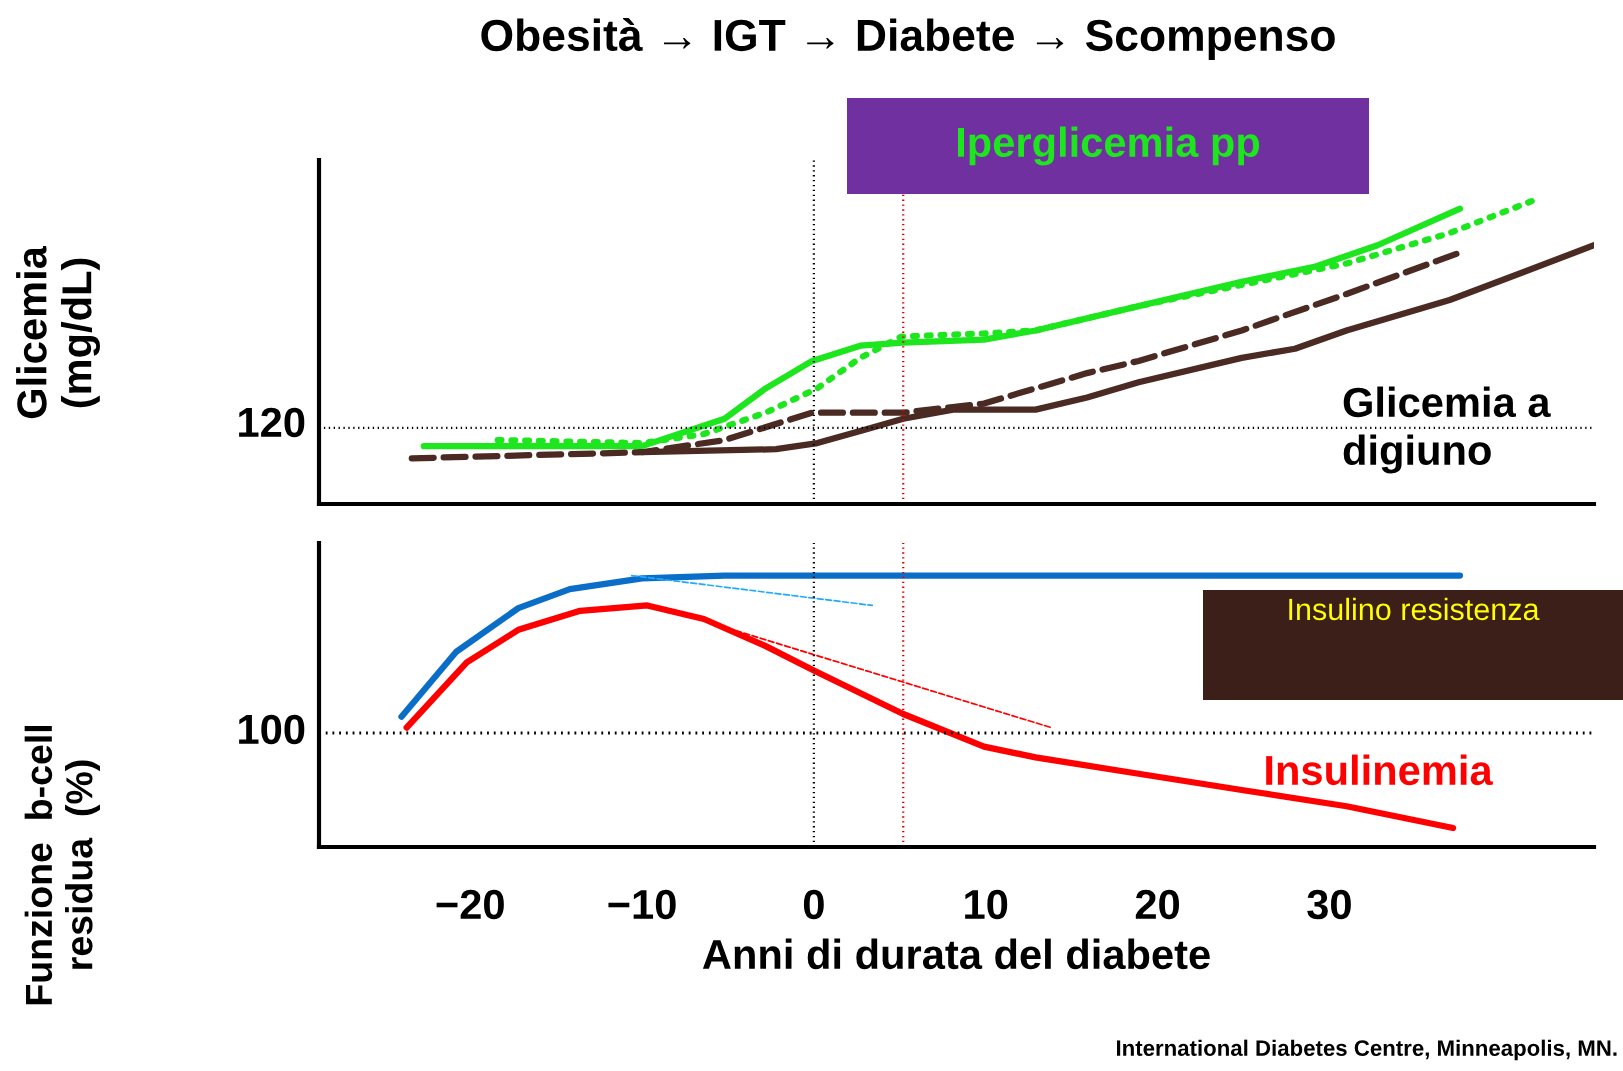 Image resolution: width=1623 pixels, height=1071 pixels. I want to click on y-axis-title: Funzione b-cell residua (%), so click(62, 865).